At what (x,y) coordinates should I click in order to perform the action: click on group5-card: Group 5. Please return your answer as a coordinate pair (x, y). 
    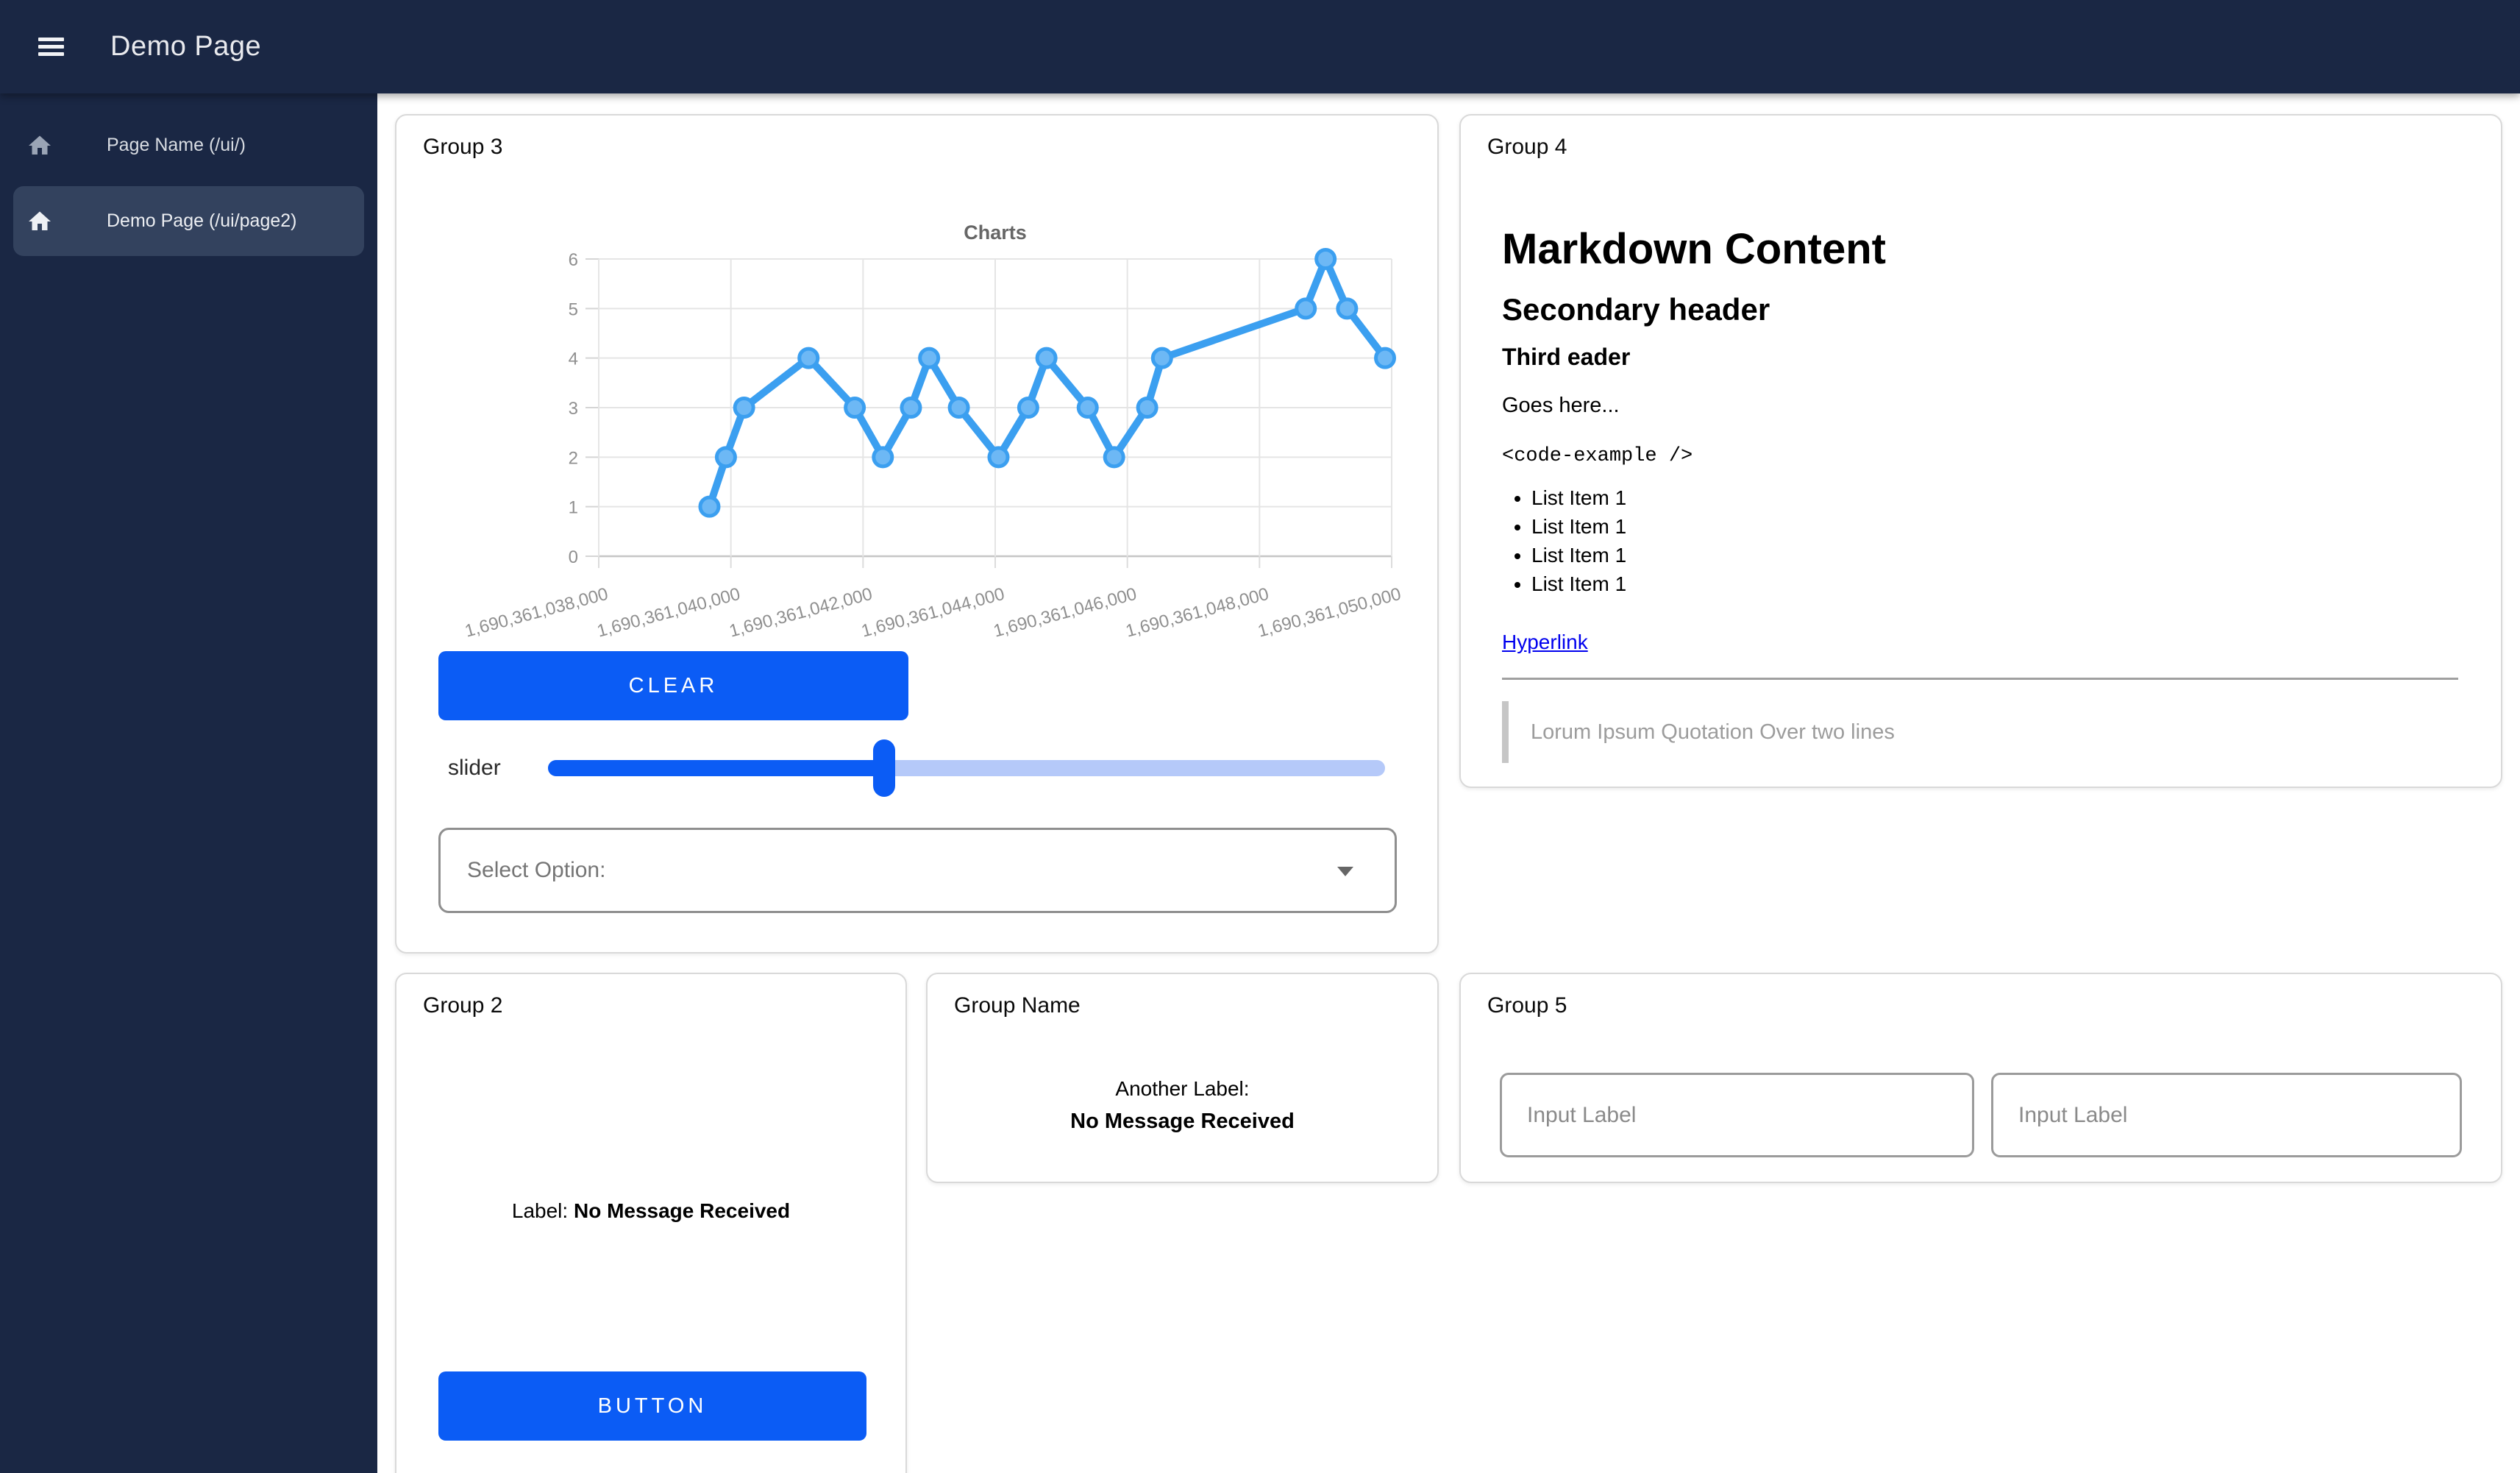
    Looking at the image, I should click on (1980, 1078).